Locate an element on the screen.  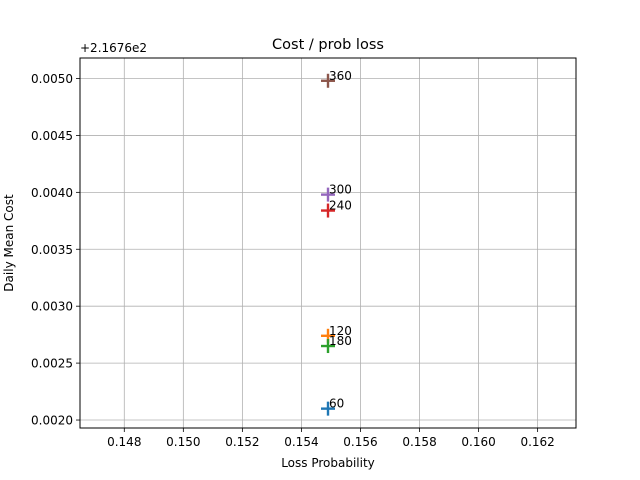
y-tick-label: 0.0050 is located at coordinates (52, 79).